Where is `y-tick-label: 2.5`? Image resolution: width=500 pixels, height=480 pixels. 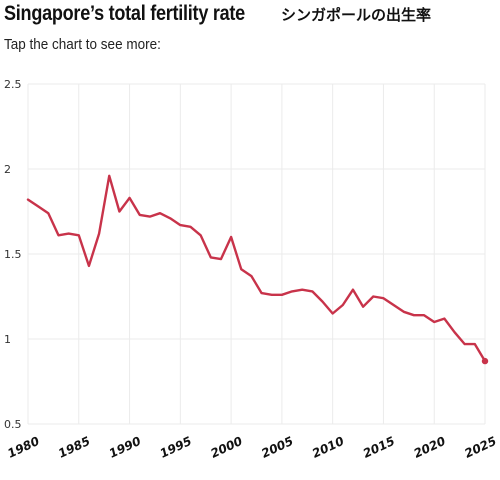
y-tick-label: 2.5 is located at coordinates (13, 84).